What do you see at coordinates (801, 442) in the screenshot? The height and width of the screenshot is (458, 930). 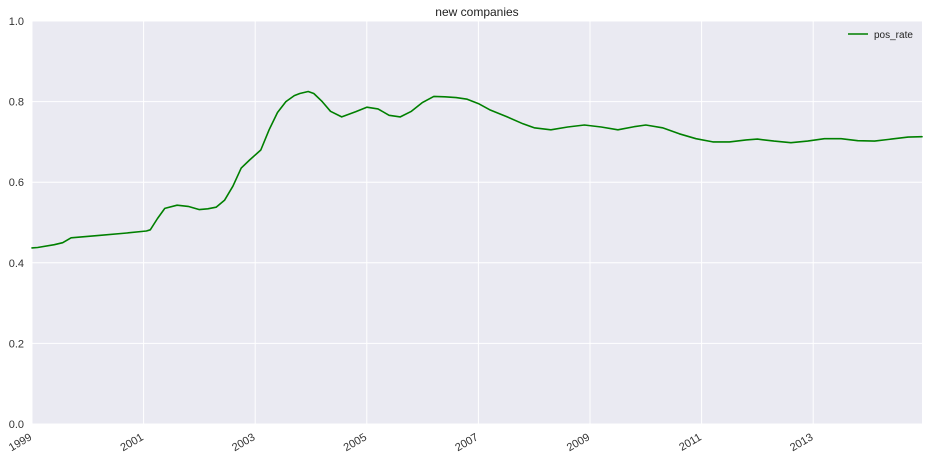 I see `x-tick-label: 2013` at bounding box center [801, 442].